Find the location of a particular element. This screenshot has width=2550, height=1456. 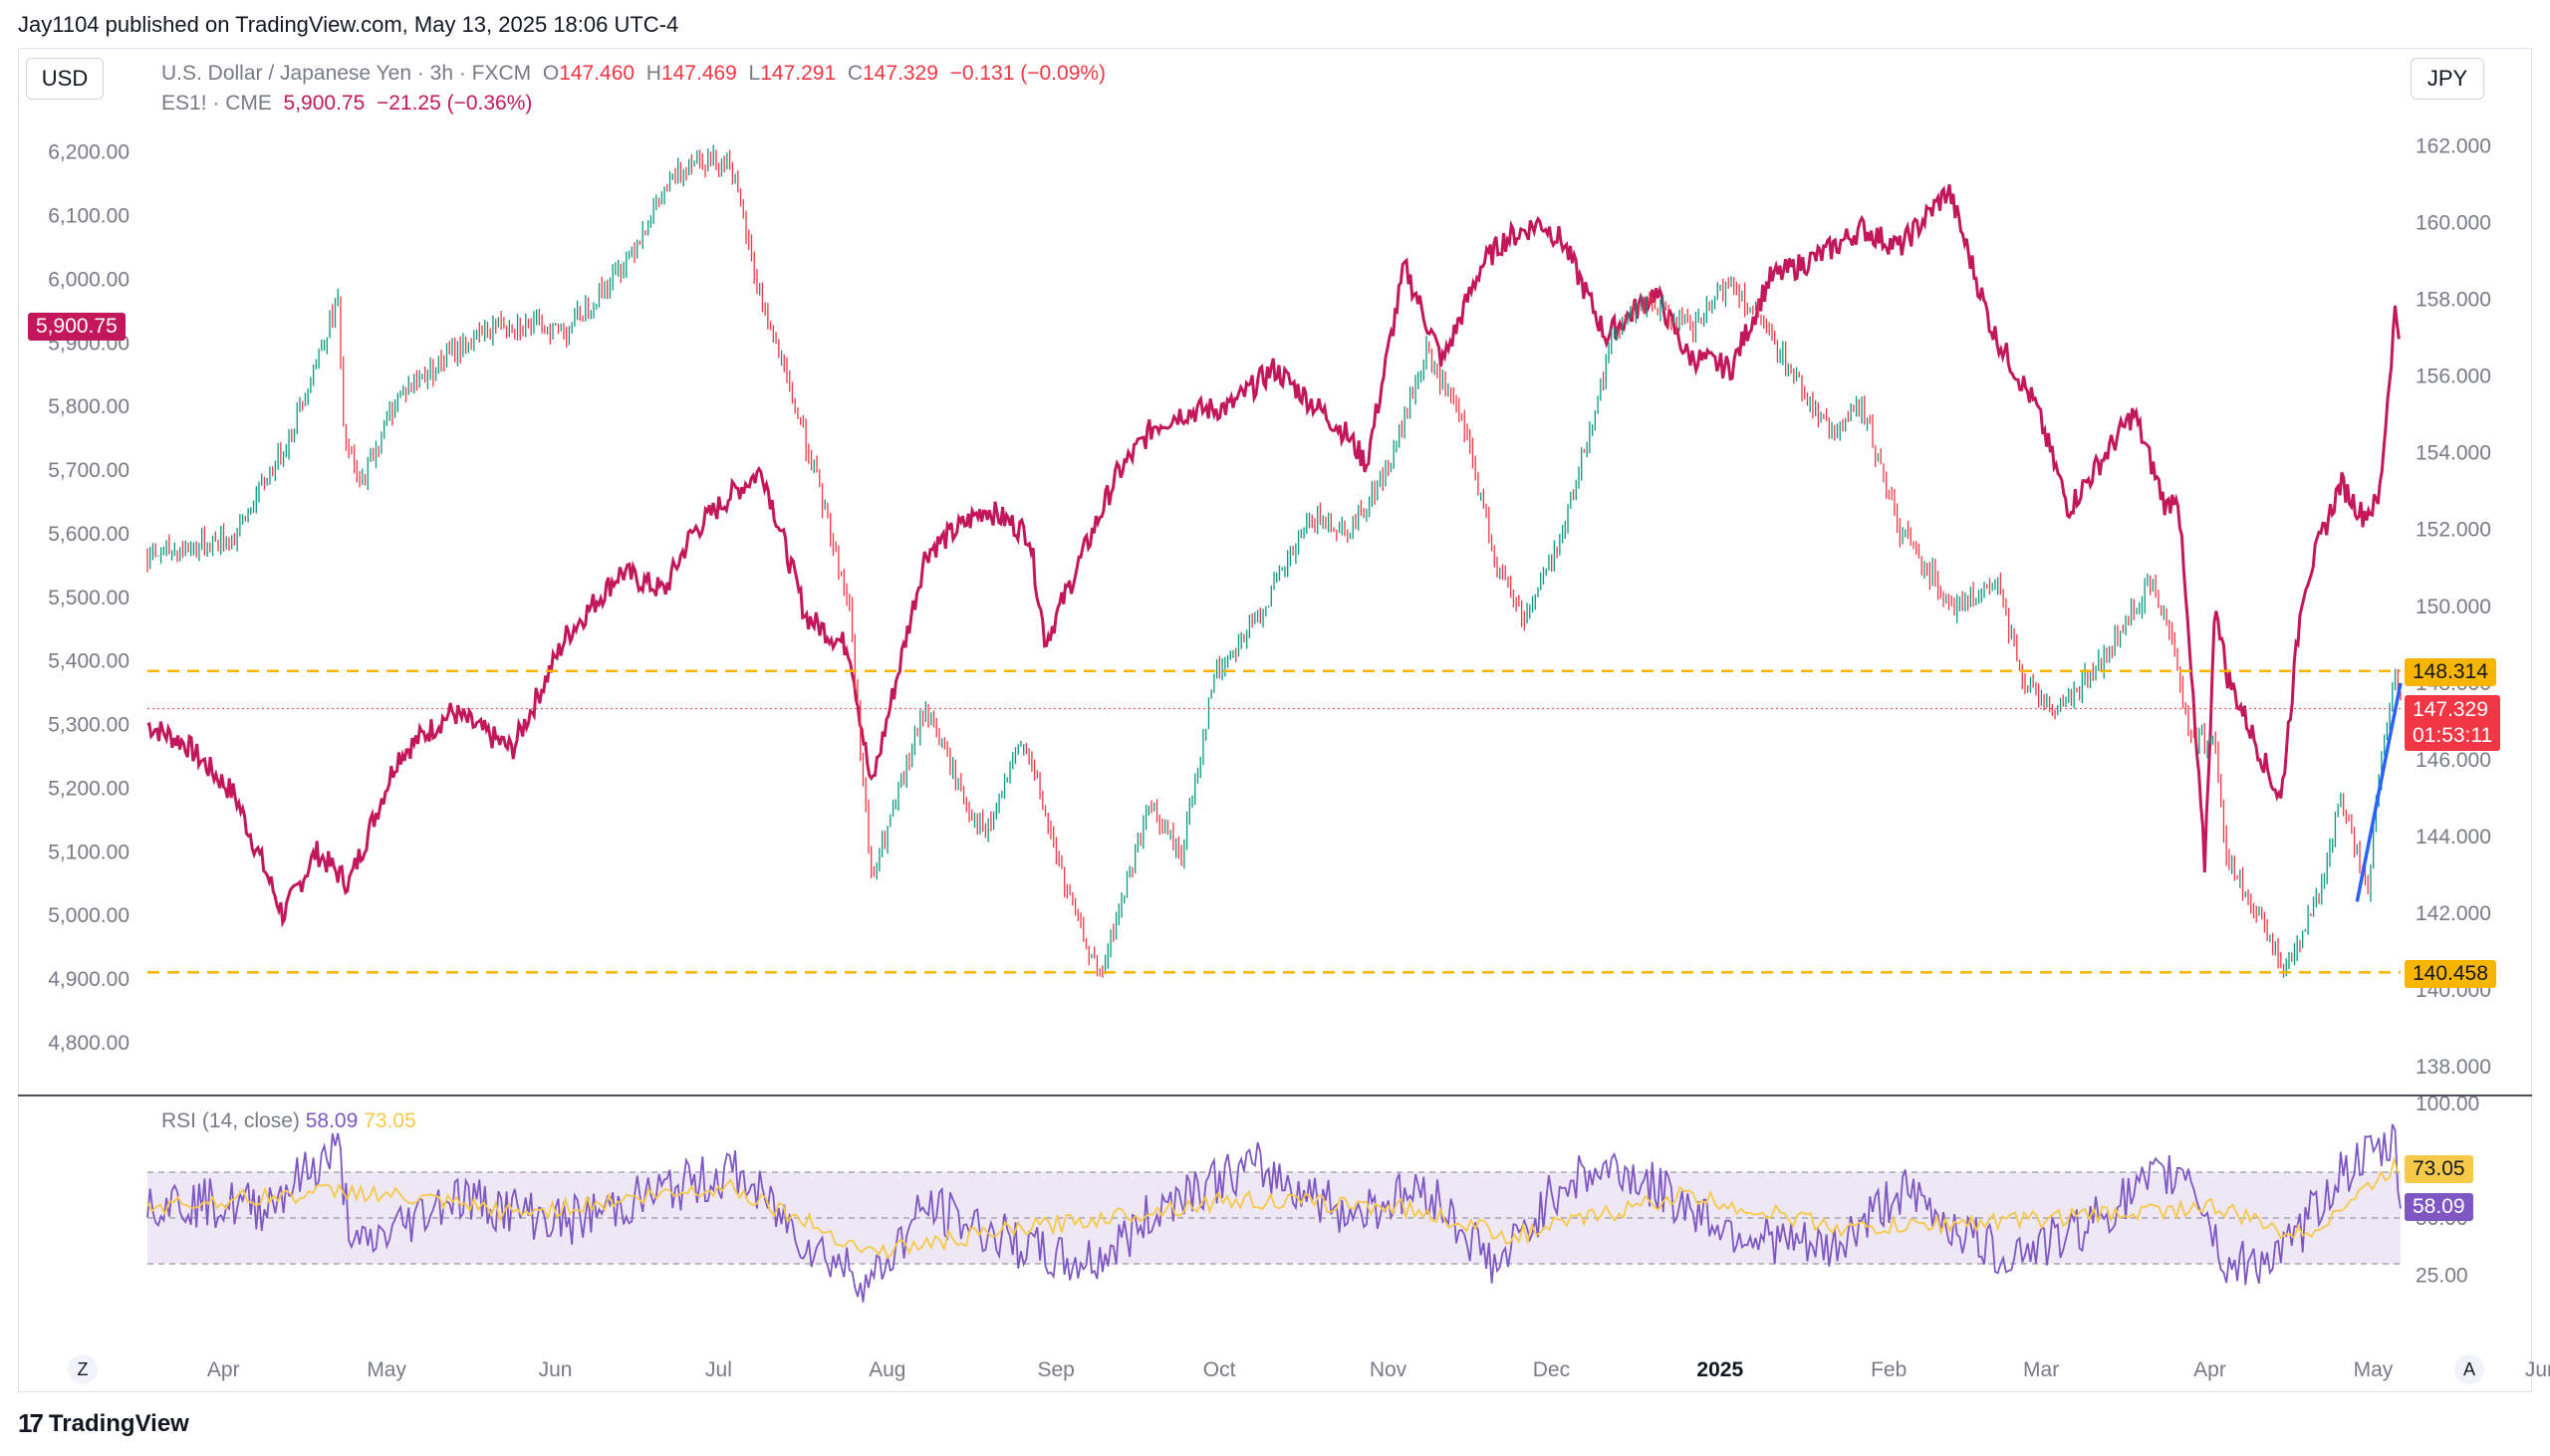

es-legend-value: 5,900.75 is located at coordinates (324, 103).